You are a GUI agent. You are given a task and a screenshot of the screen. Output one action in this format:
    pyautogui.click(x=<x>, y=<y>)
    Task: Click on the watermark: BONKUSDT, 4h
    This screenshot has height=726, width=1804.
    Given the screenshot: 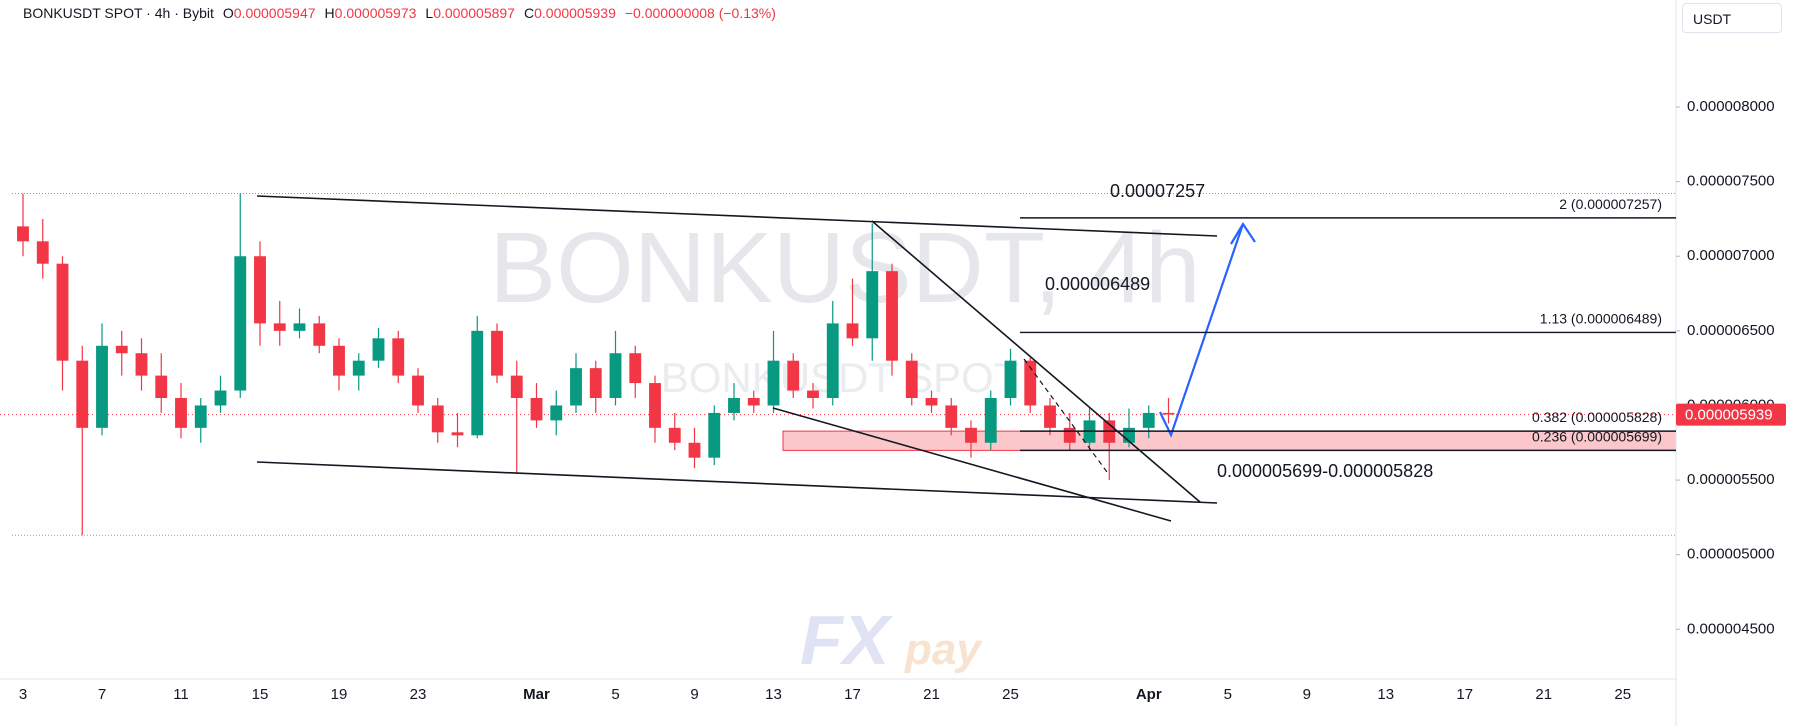 What is the action you would take?
    pyautogui.click(x=844, y=268)
    